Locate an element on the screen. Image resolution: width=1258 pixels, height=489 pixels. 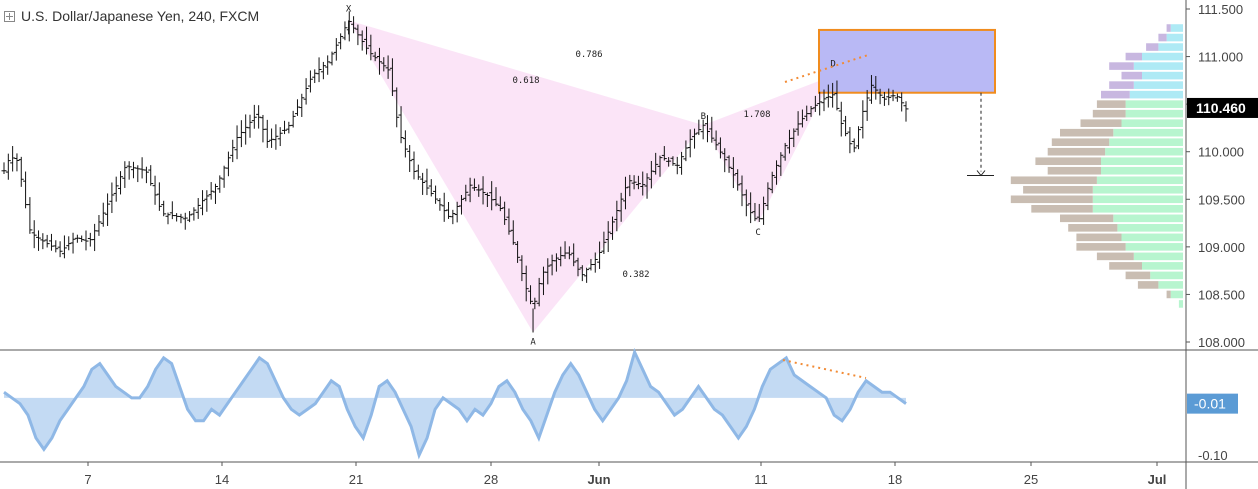
time-axis-label: 14 is located at coordinates (222, 479).